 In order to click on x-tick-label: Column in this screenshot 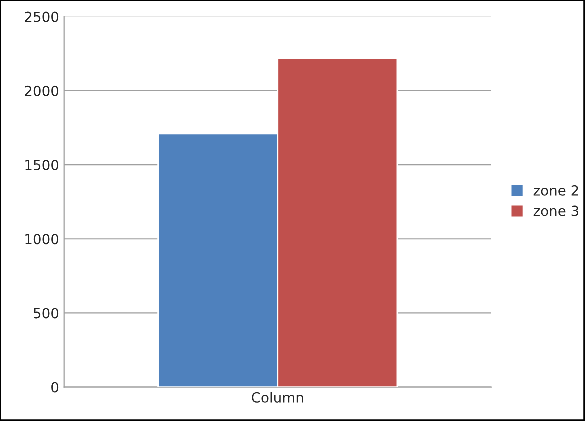, I will do `click(278, 397)`.